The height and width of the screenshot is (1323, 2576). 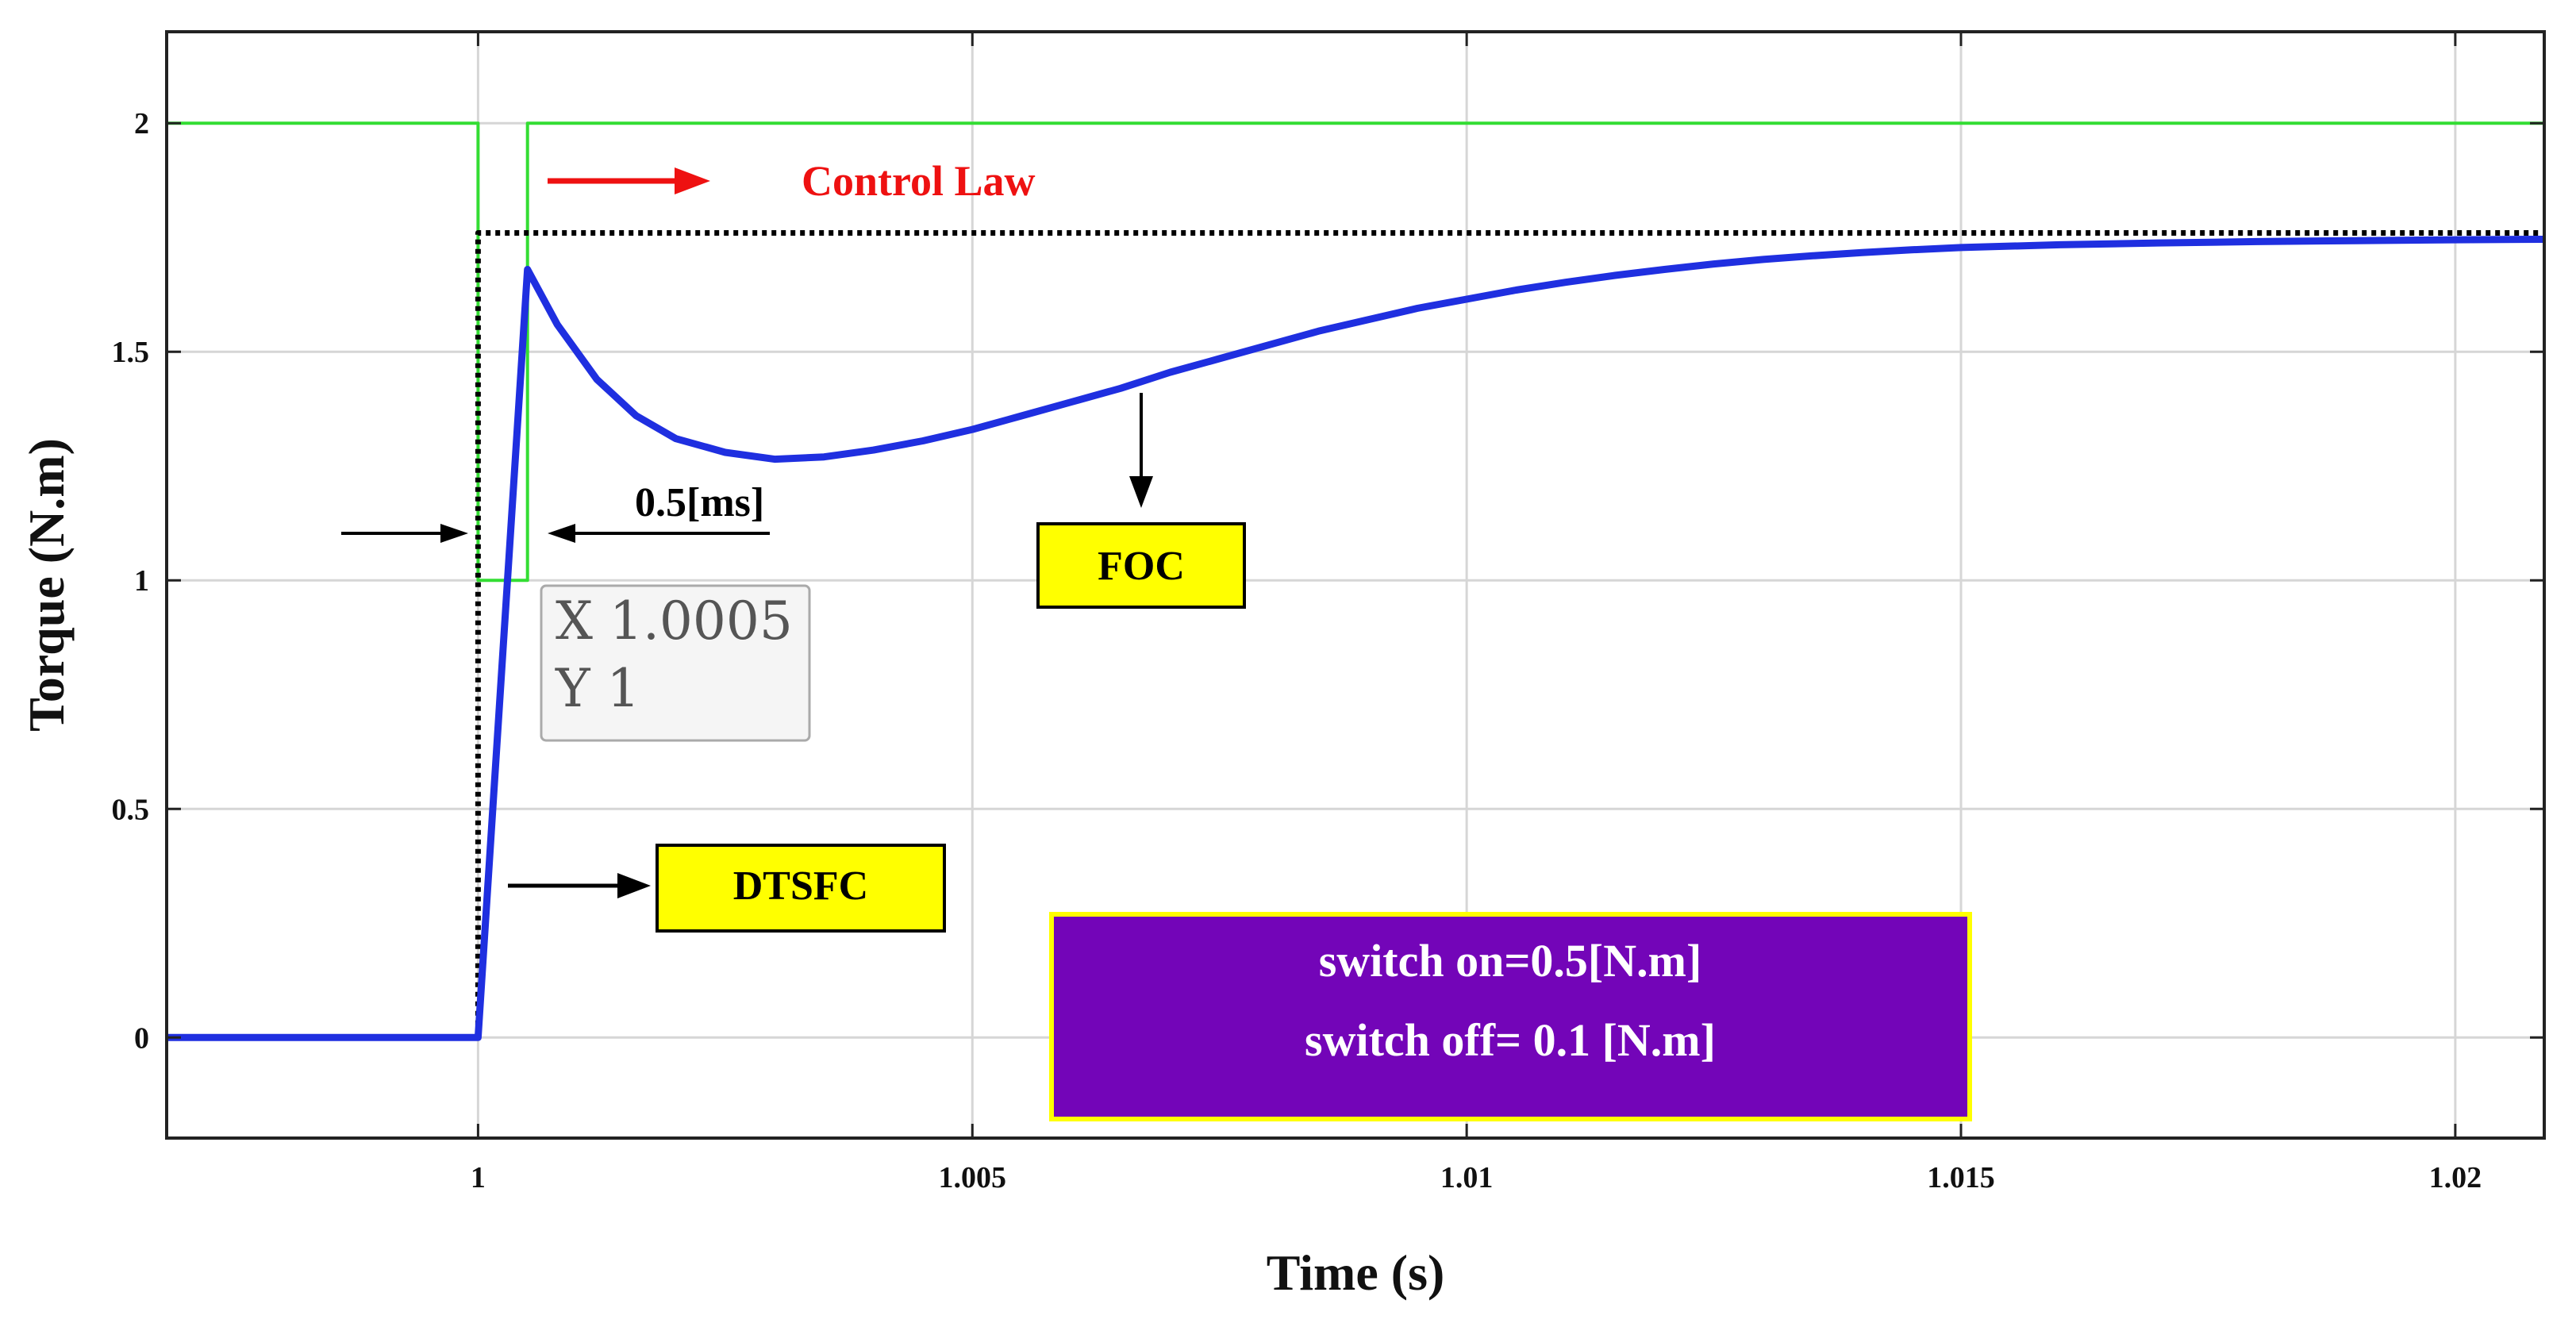 What do you see at coordinates (699, 502) in the screenshot?
I see `interval-label: 0.5[ms]` at bounding box center [699, 502].